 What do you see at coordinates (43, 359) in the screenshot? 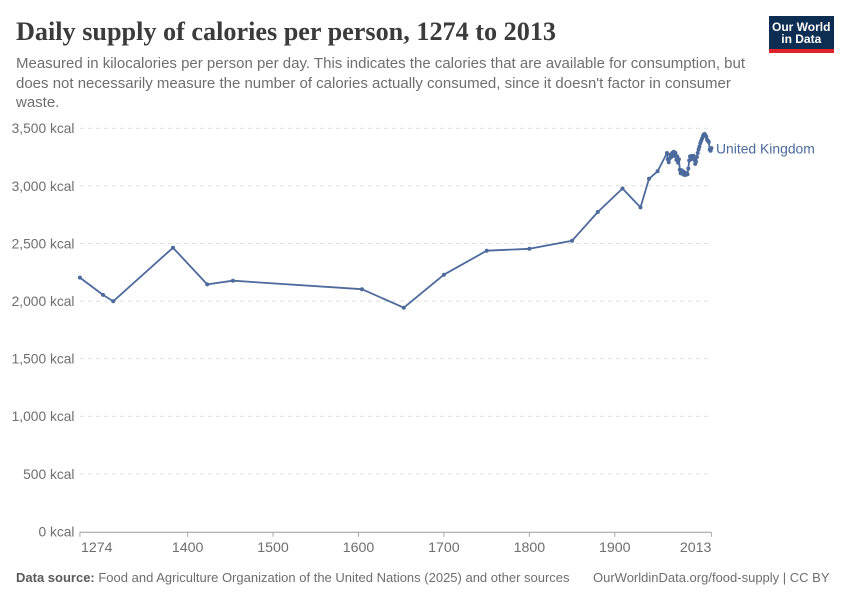
I see `svg-text: 1,500 kcal` at bounding box center [43, 359].